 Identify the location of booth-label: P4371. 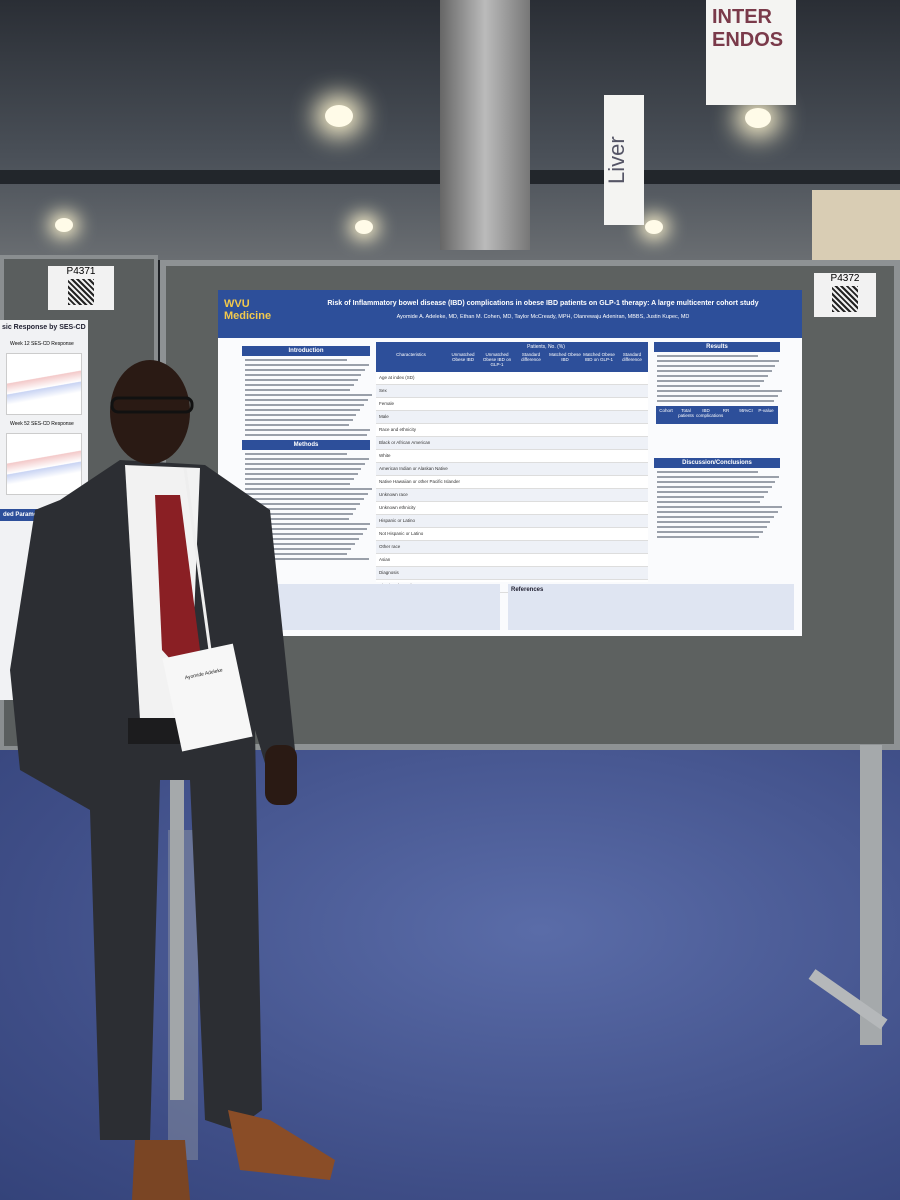
(81, 271).